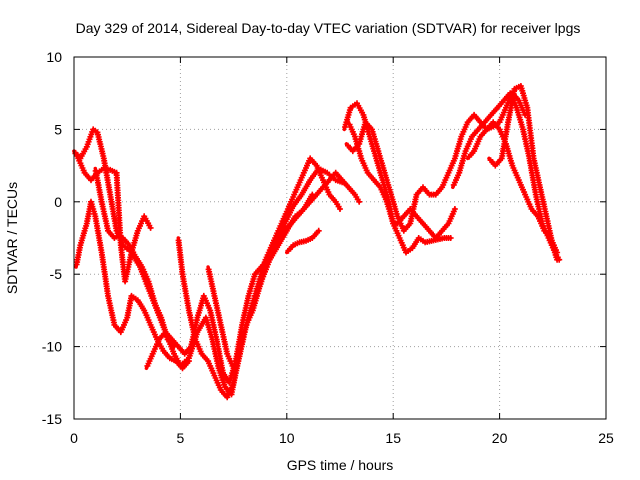 This screenshot has height=480, width=640. What do you see at coordinates (500, 438) in the screenshot?
I see `x-tick-label: 20` at bounding box center [500, 438].